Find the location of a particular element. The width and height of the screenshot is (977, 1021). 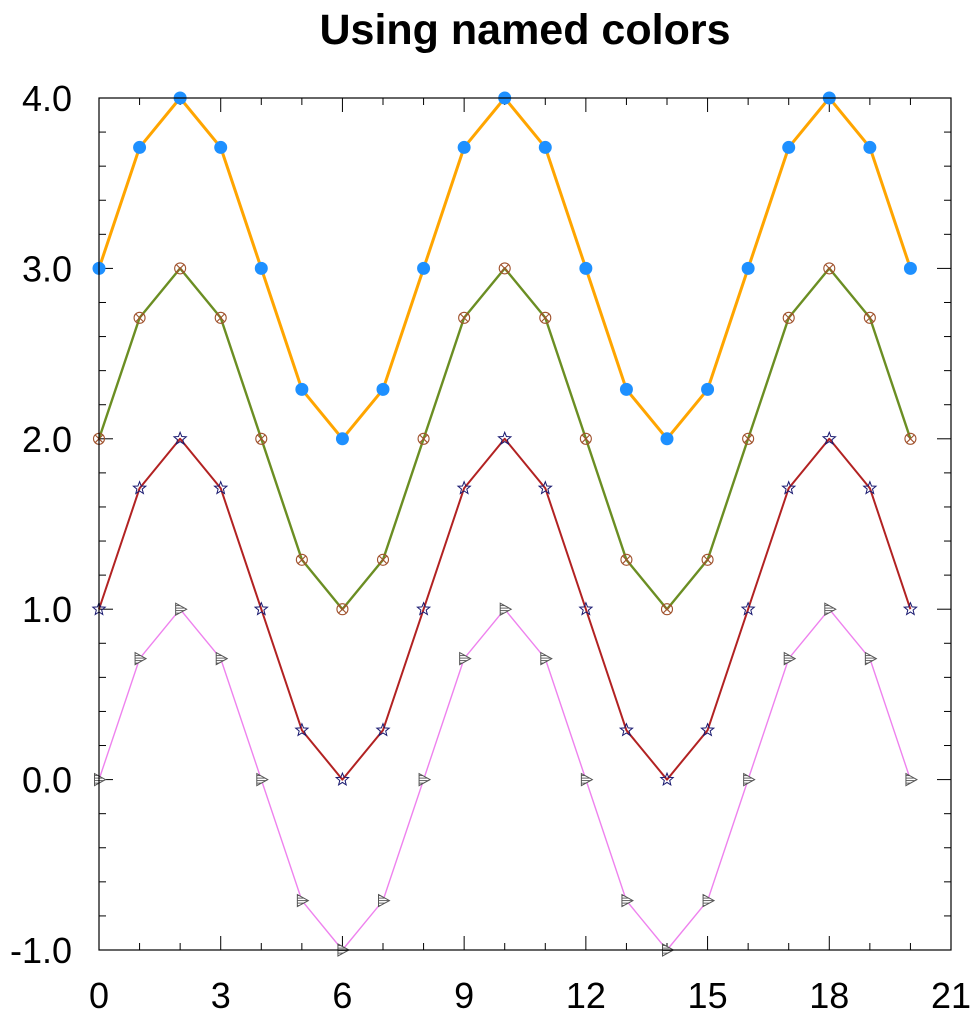

chart-title: Using named colors is located at coordinates (525, 30).